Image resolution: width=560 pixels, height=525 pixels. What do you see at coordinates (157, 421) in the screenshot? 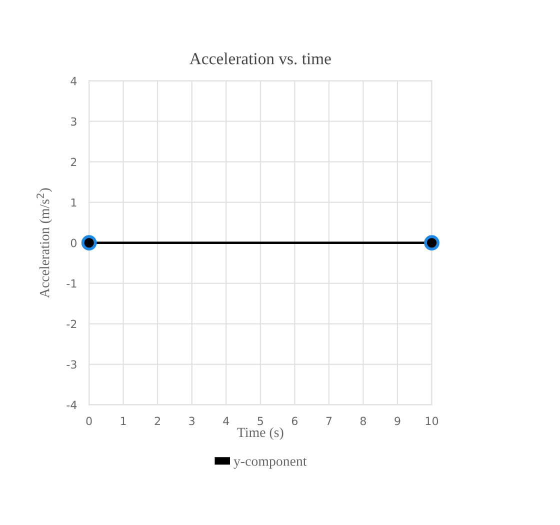
I see `x-tick-label: 2` at bounding box center [157, 421].